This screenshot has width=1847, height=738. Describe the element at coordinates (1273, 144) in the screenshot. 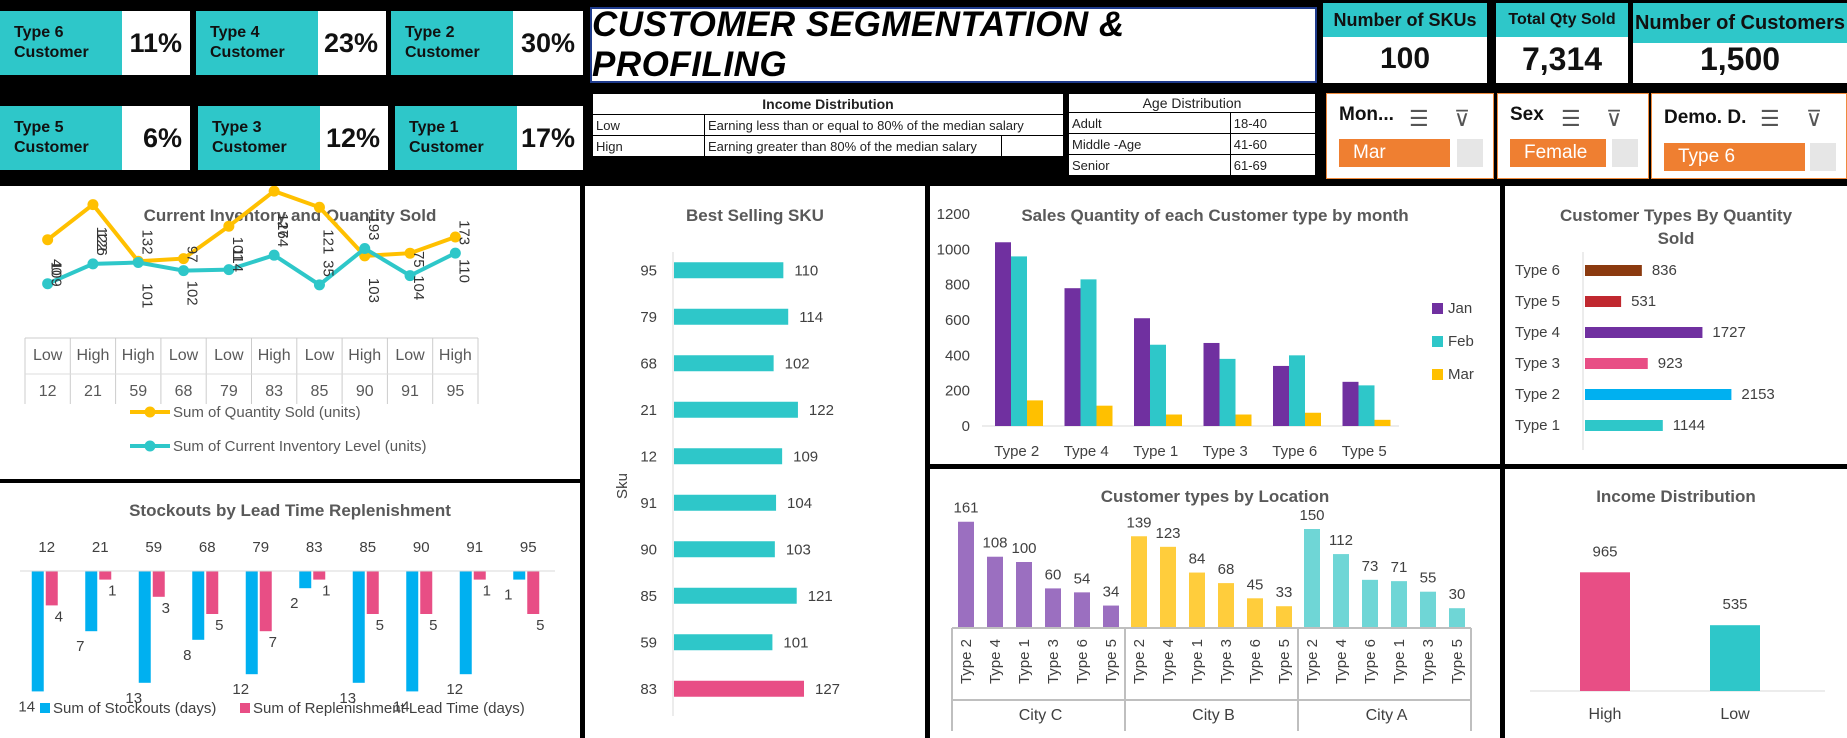

I see `age-range-cell: 41-60` at that location.